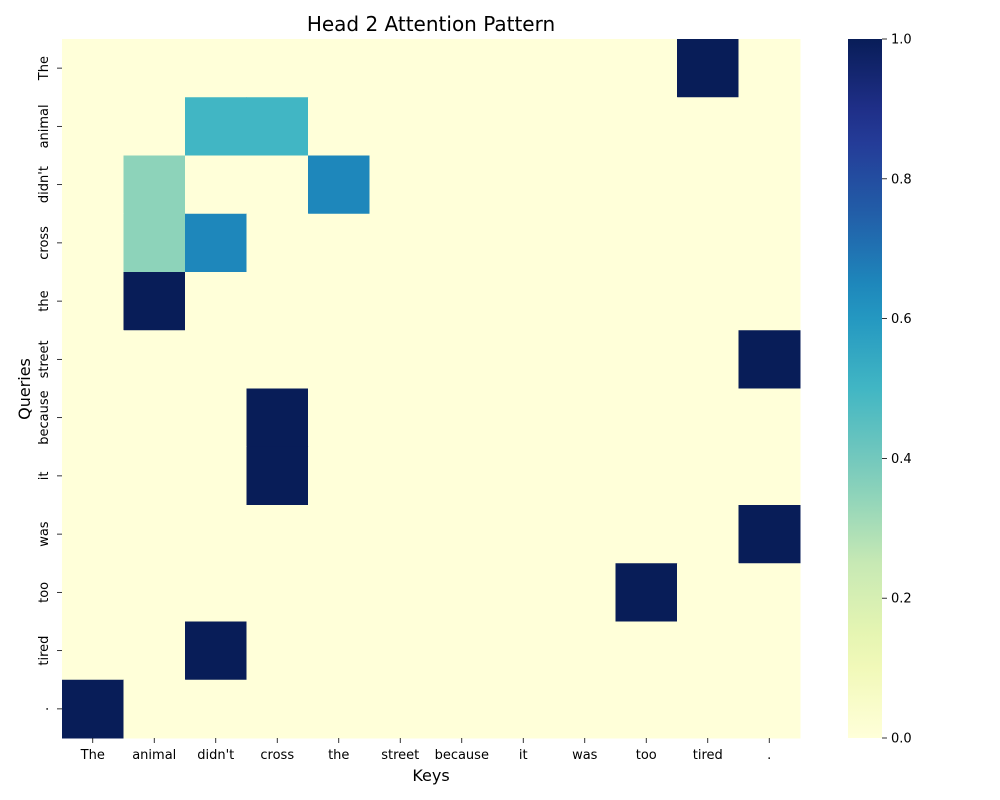 The width and height of the screenshot is (1000, 800). What do you see at coordinates (44, 709) in the screenshot?
I see `y-tick-label: .` at bounding box center [44, 709].